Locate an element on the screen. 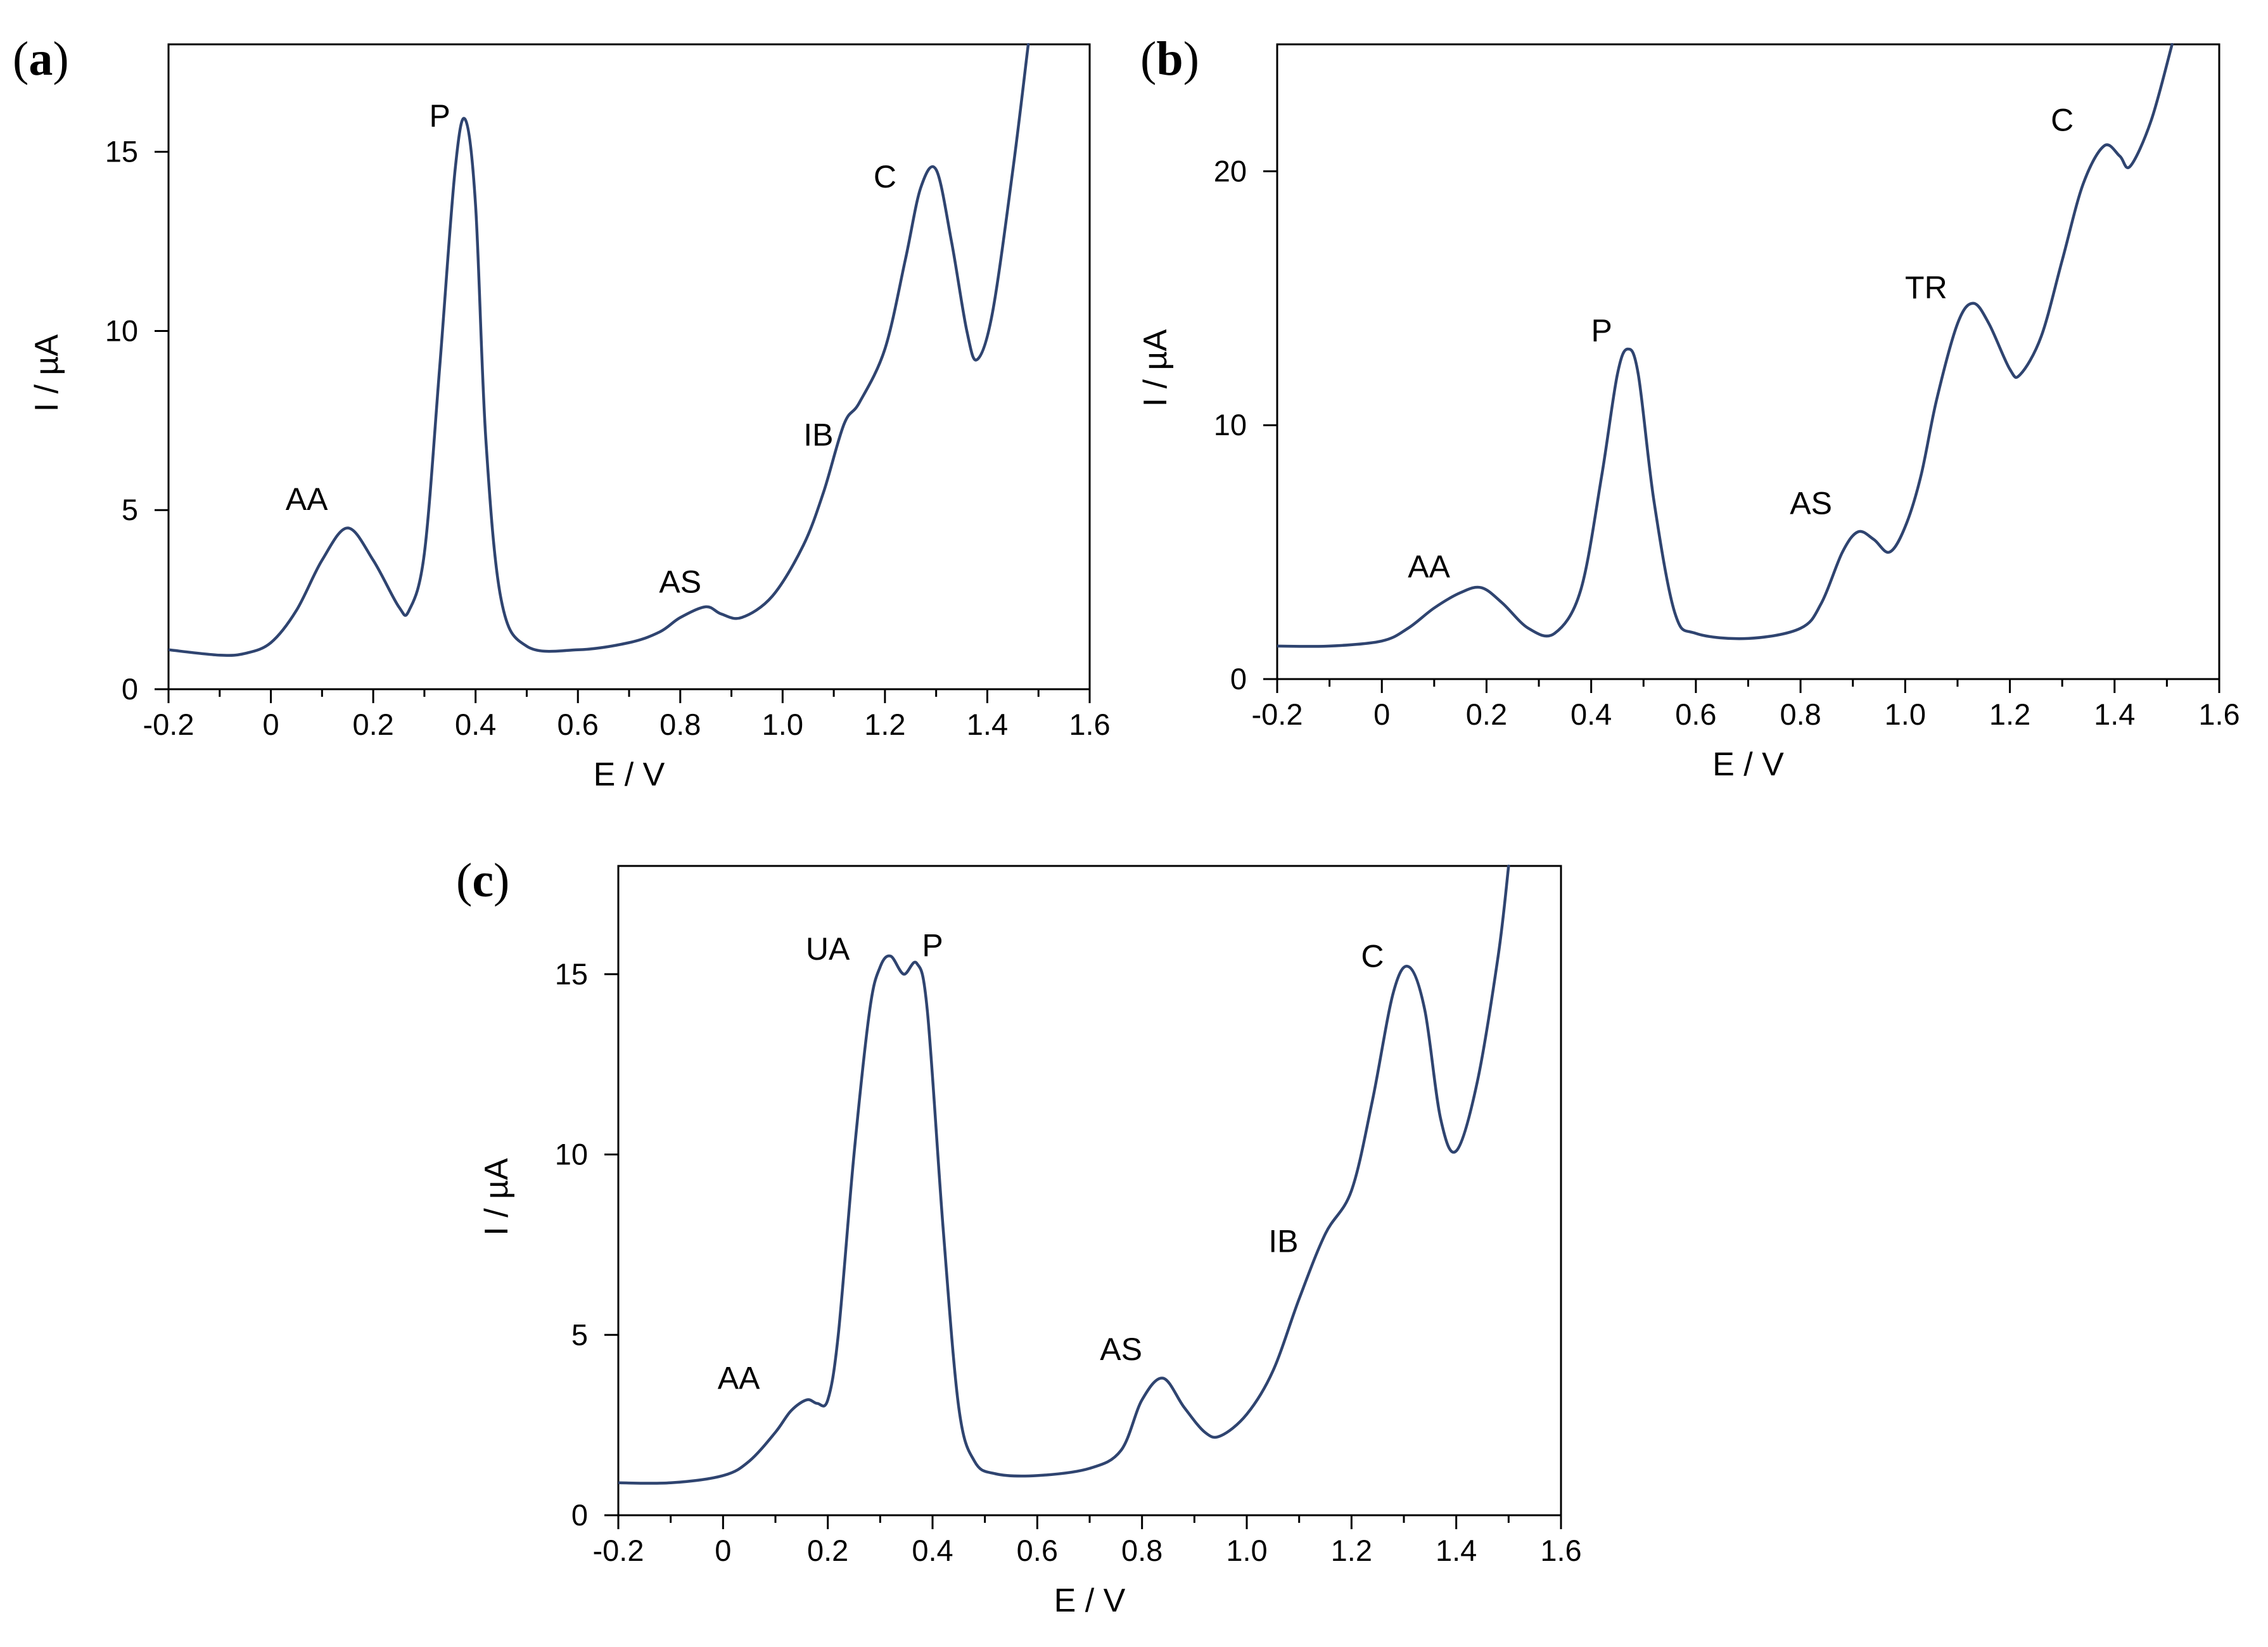 This screenshot has width=2268, height=1647. panel-letter: a is located at coordinates (41, 59).